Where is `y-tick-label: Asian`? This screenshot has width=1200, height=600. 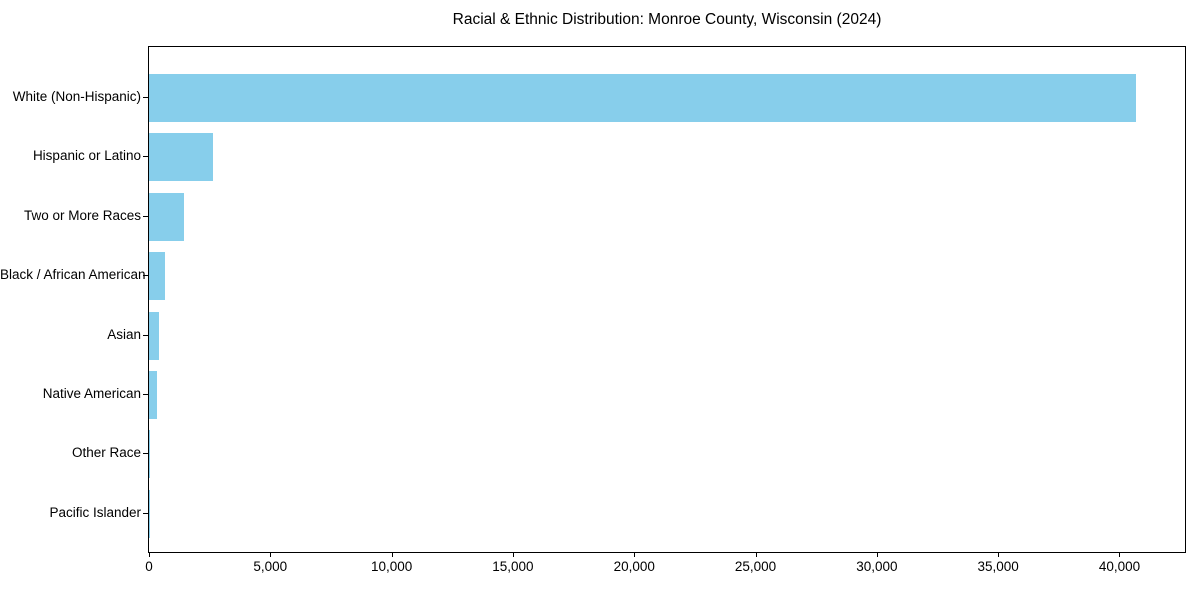 y-tick-label: Asian is located at coordinates (124, 334).